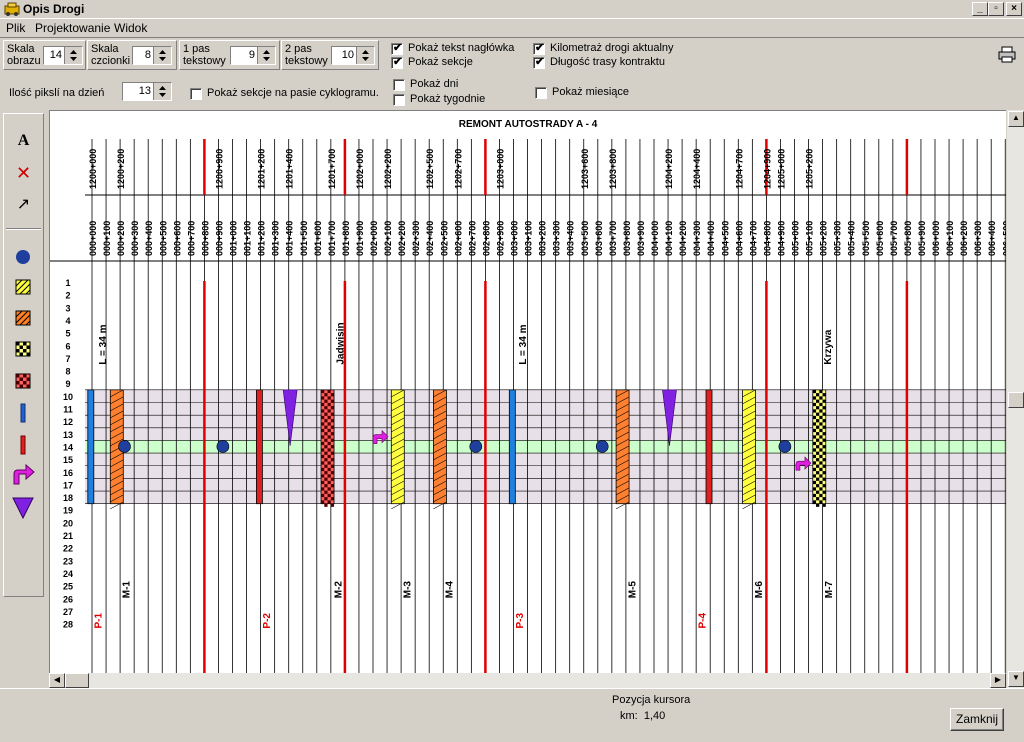 Image resolution: width=1024 pixels, height=742 pixels. What do you see at coordinates (67, 346) in the screenshot?
I see `row-number: 6` at bounding box center [67, 346].